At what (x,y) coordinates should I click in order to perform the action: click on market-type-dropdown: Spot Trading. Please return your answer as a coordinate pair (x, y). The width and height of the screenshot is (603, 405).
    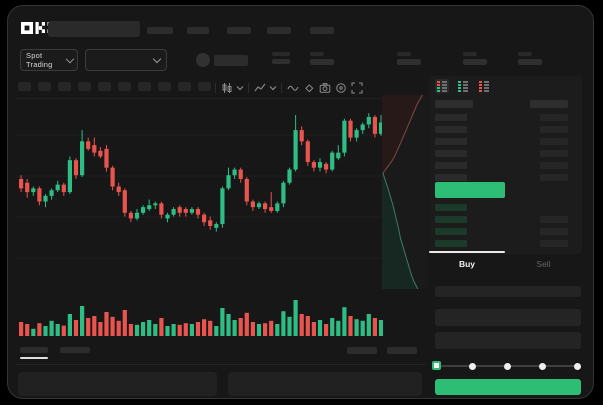
    Looking at the image, I should click on (49, 60).